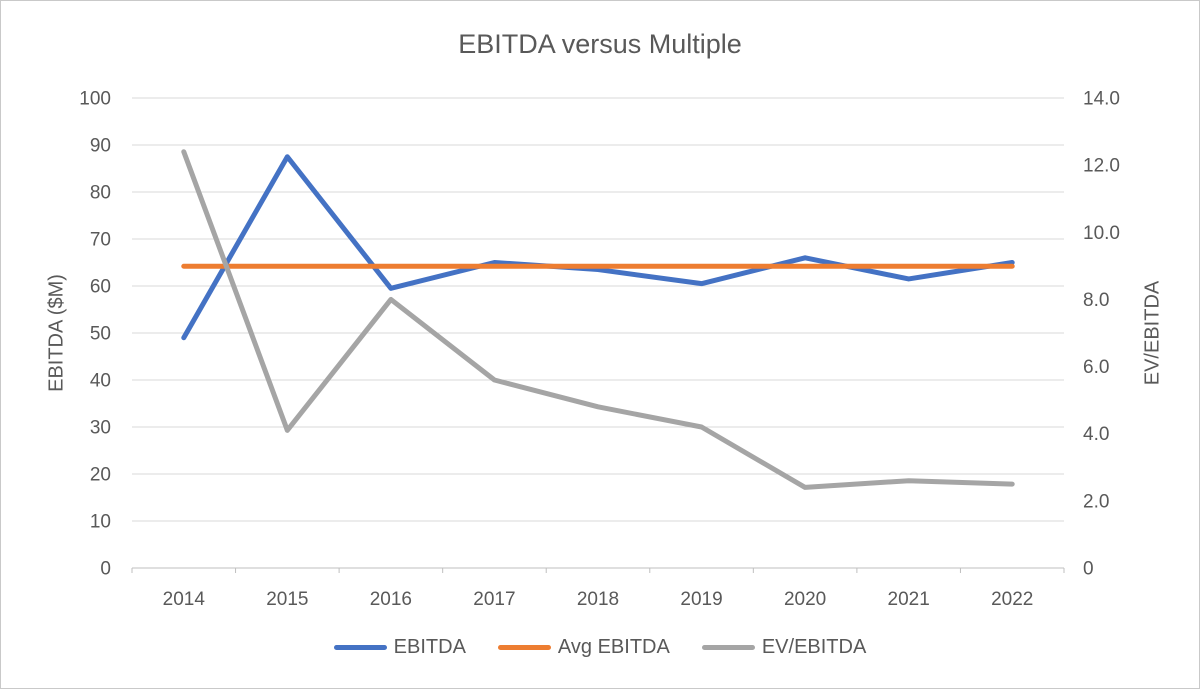 The height and width of the screenshot is (689, 1200). What do you see at coordinates (598, 599) in the screenshot?
I see `x-axis-tick-label: 2018` at bounding box center [598, 599].